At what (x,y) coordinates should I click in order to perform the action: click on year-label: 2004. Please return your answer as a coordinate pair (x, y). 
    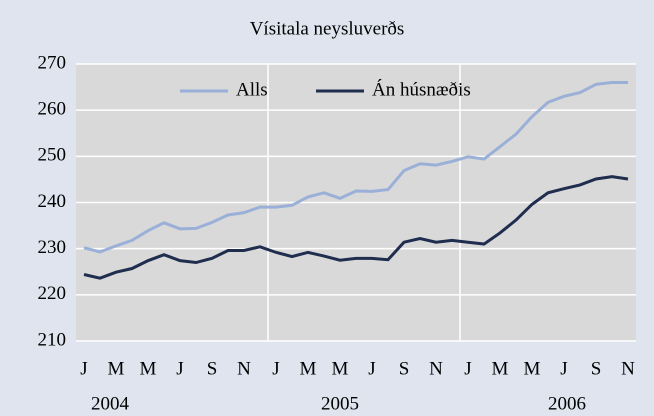
    Looking at the image, I should click on (110, 403).